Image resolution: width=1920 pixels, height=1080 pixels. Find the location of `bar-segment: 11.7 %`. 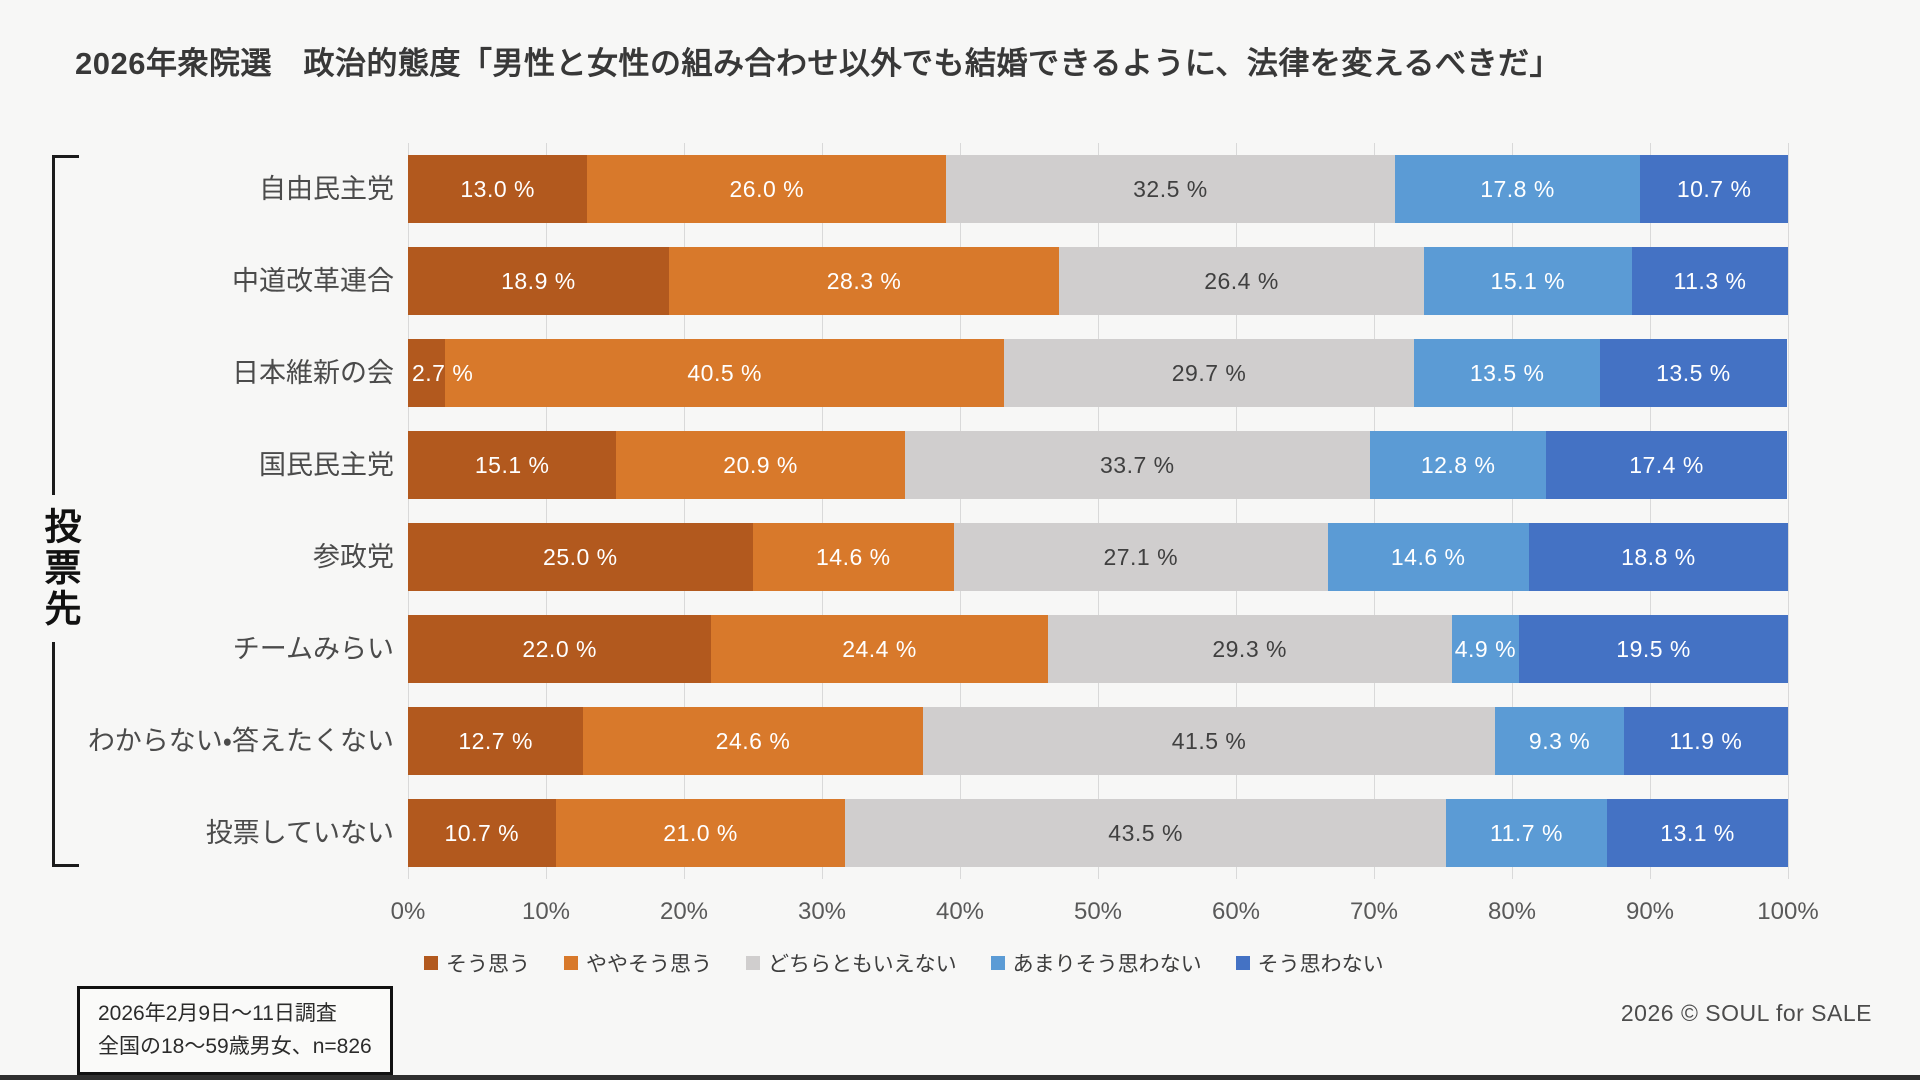

bar-segment: 11.7 % is located at coordinates (1526, 833).